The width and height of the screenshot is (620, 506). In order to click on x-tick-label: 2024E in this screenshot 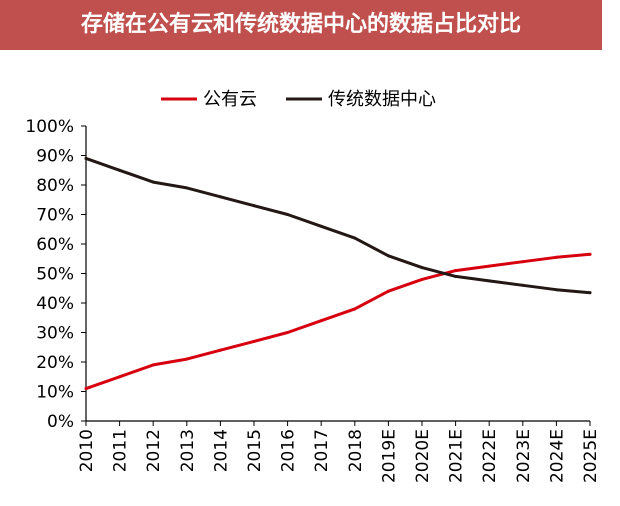, I will do `click(557, 456)`.